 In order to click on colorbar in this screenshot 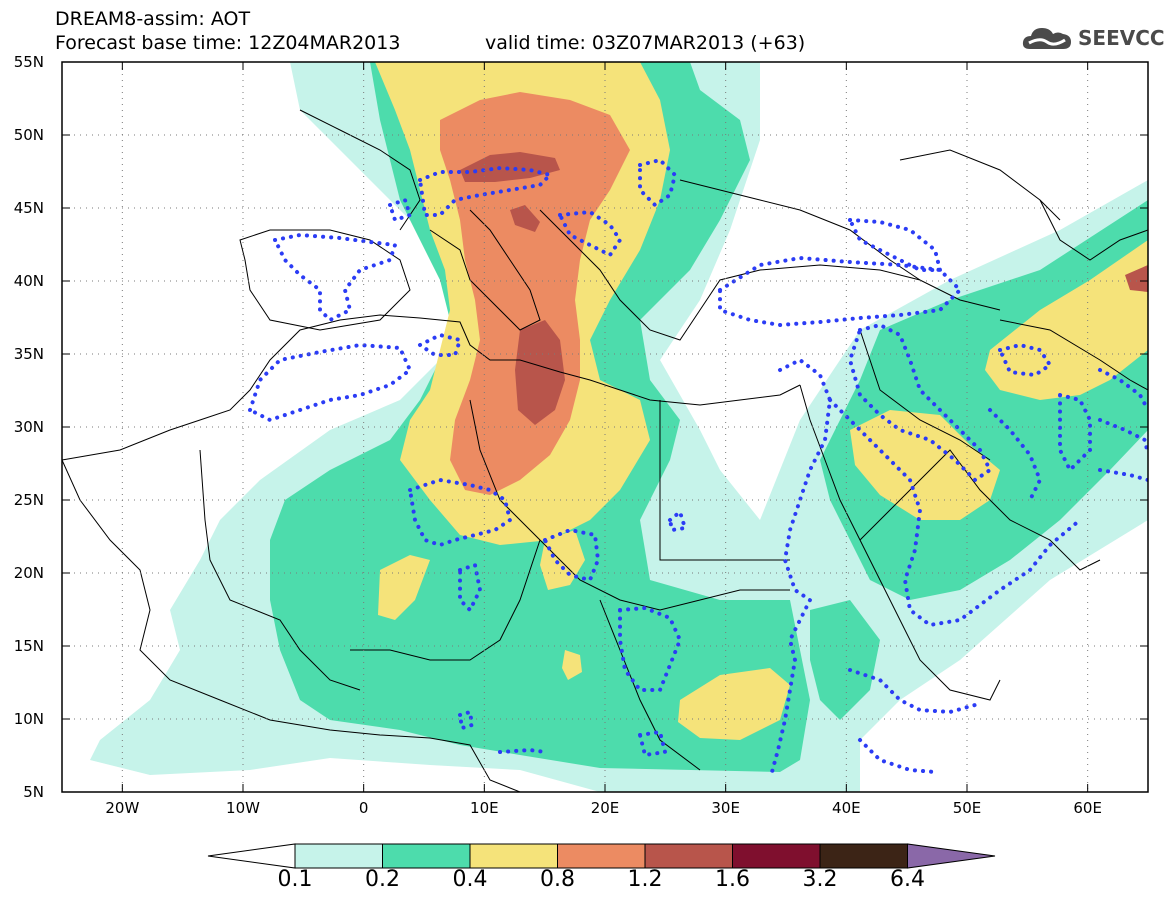, I will do `click(601, 856)`.